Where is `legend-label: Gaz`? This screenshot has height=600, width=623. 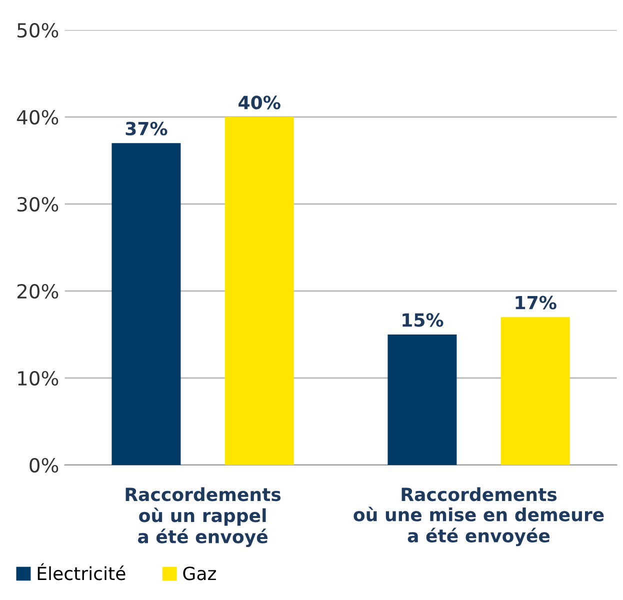
legend-label: Gaz is located at coordinates (199, 573).